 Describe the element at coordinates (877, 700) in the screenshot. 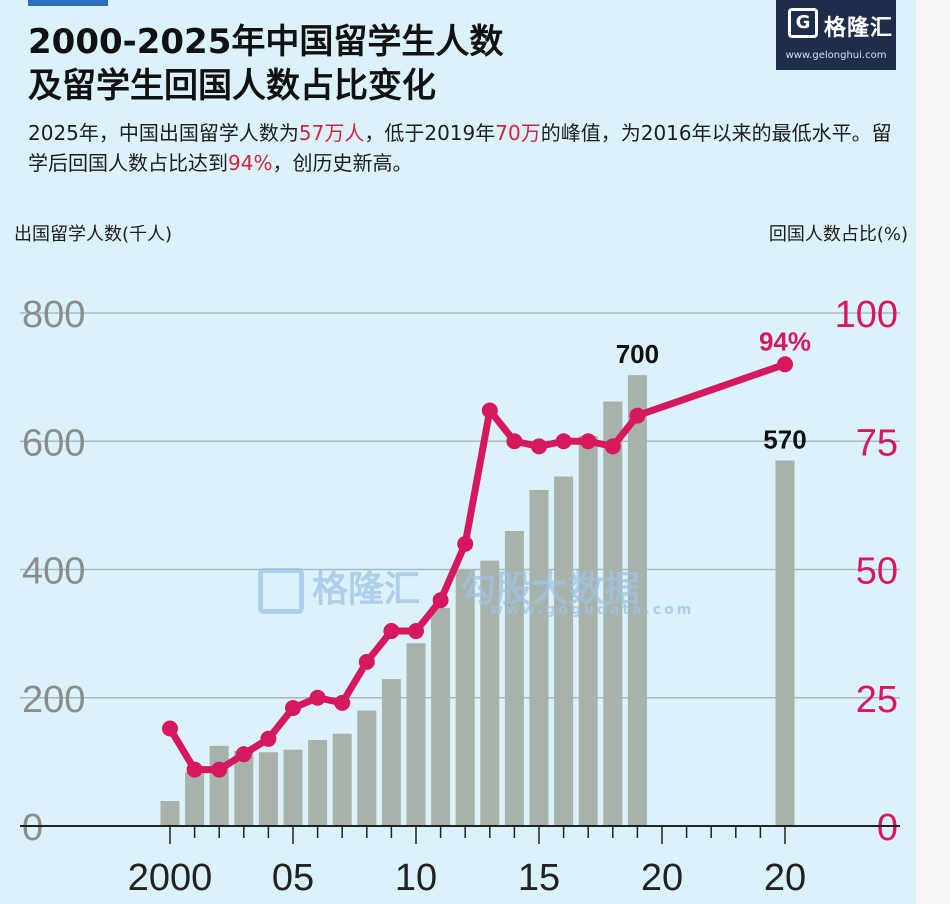

I see `right-tick-label: 25` at that location.